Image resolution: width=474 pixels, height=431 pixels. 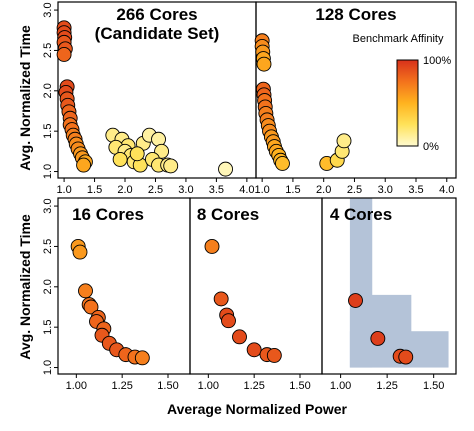 I want to click on legend-max-label: 100%, so click(x=437, y=61).